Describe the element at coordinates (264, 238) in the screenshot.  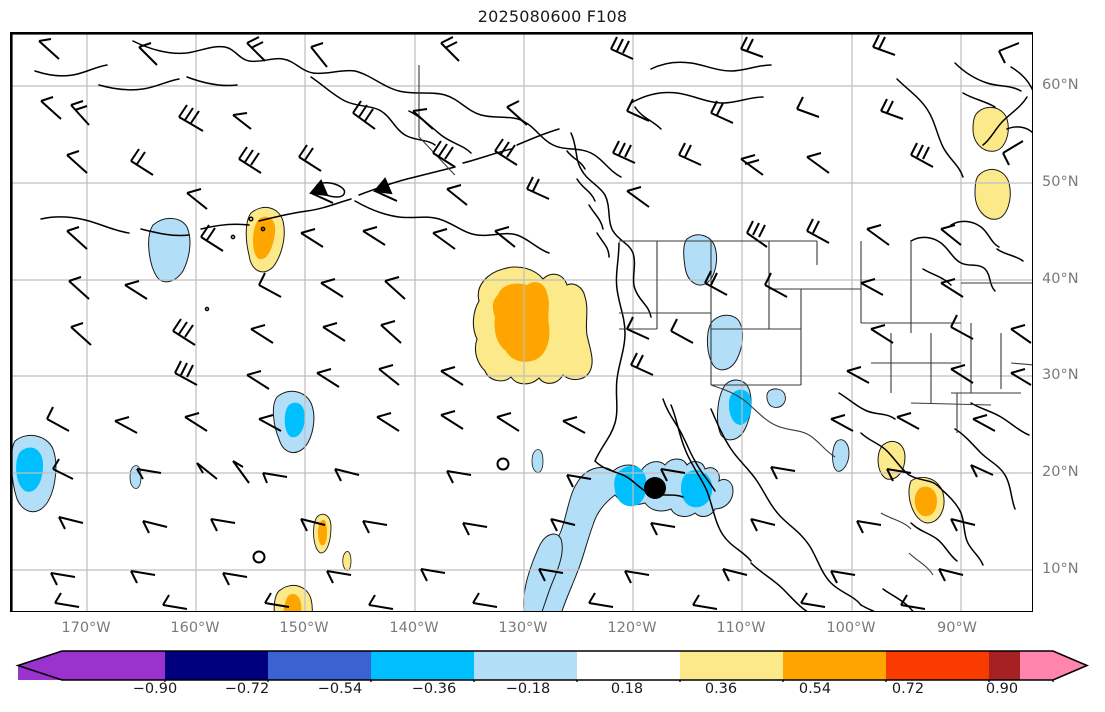
I see `shaded-region-alaska-south-core` at that location.